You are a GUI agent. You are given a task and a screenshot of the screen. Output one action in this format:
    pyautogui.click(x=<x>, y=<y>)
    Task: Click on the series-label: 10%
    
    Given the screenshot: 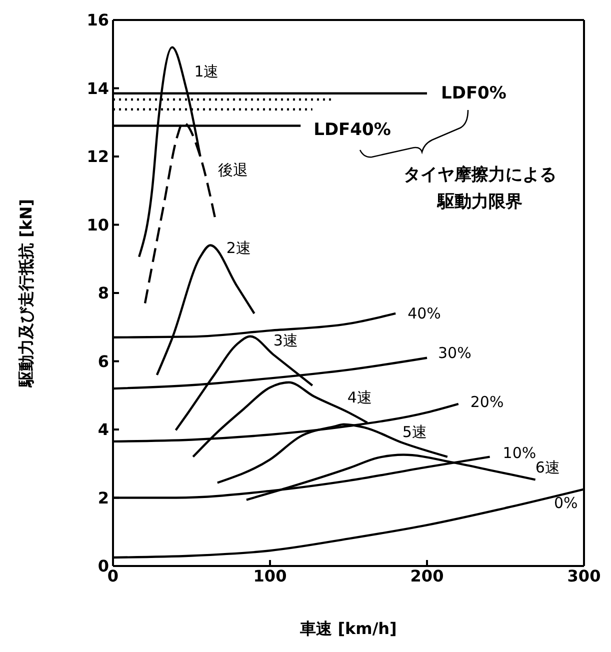 What is the action you would take?
    pyautogui.click(x=519, y=453)
    